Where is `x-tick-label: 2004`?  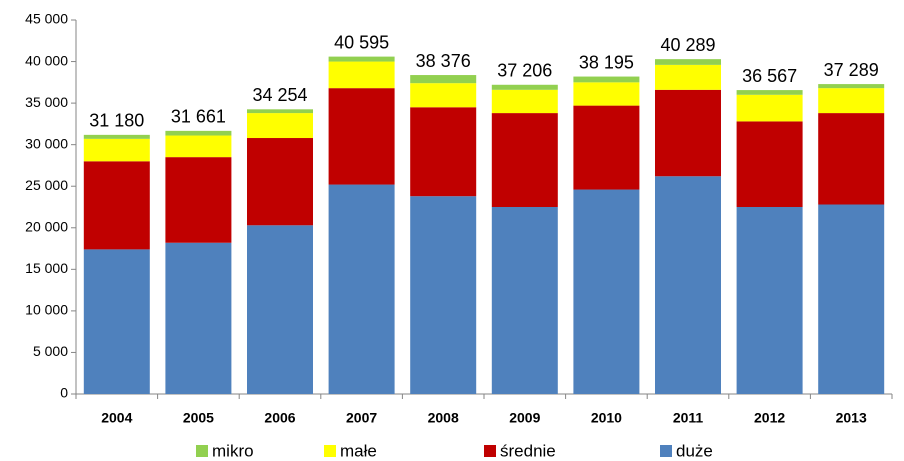 x-tick-label: 2004 is located at coordinates (116, 418).